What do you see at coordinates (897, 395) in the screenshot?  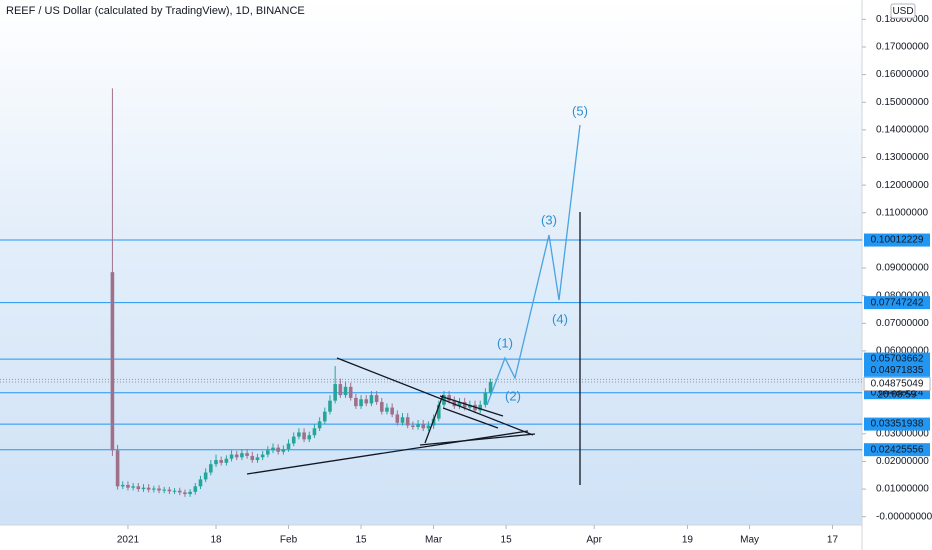 I see `countdown: 20:08:59` at bounding box center [897, 395].